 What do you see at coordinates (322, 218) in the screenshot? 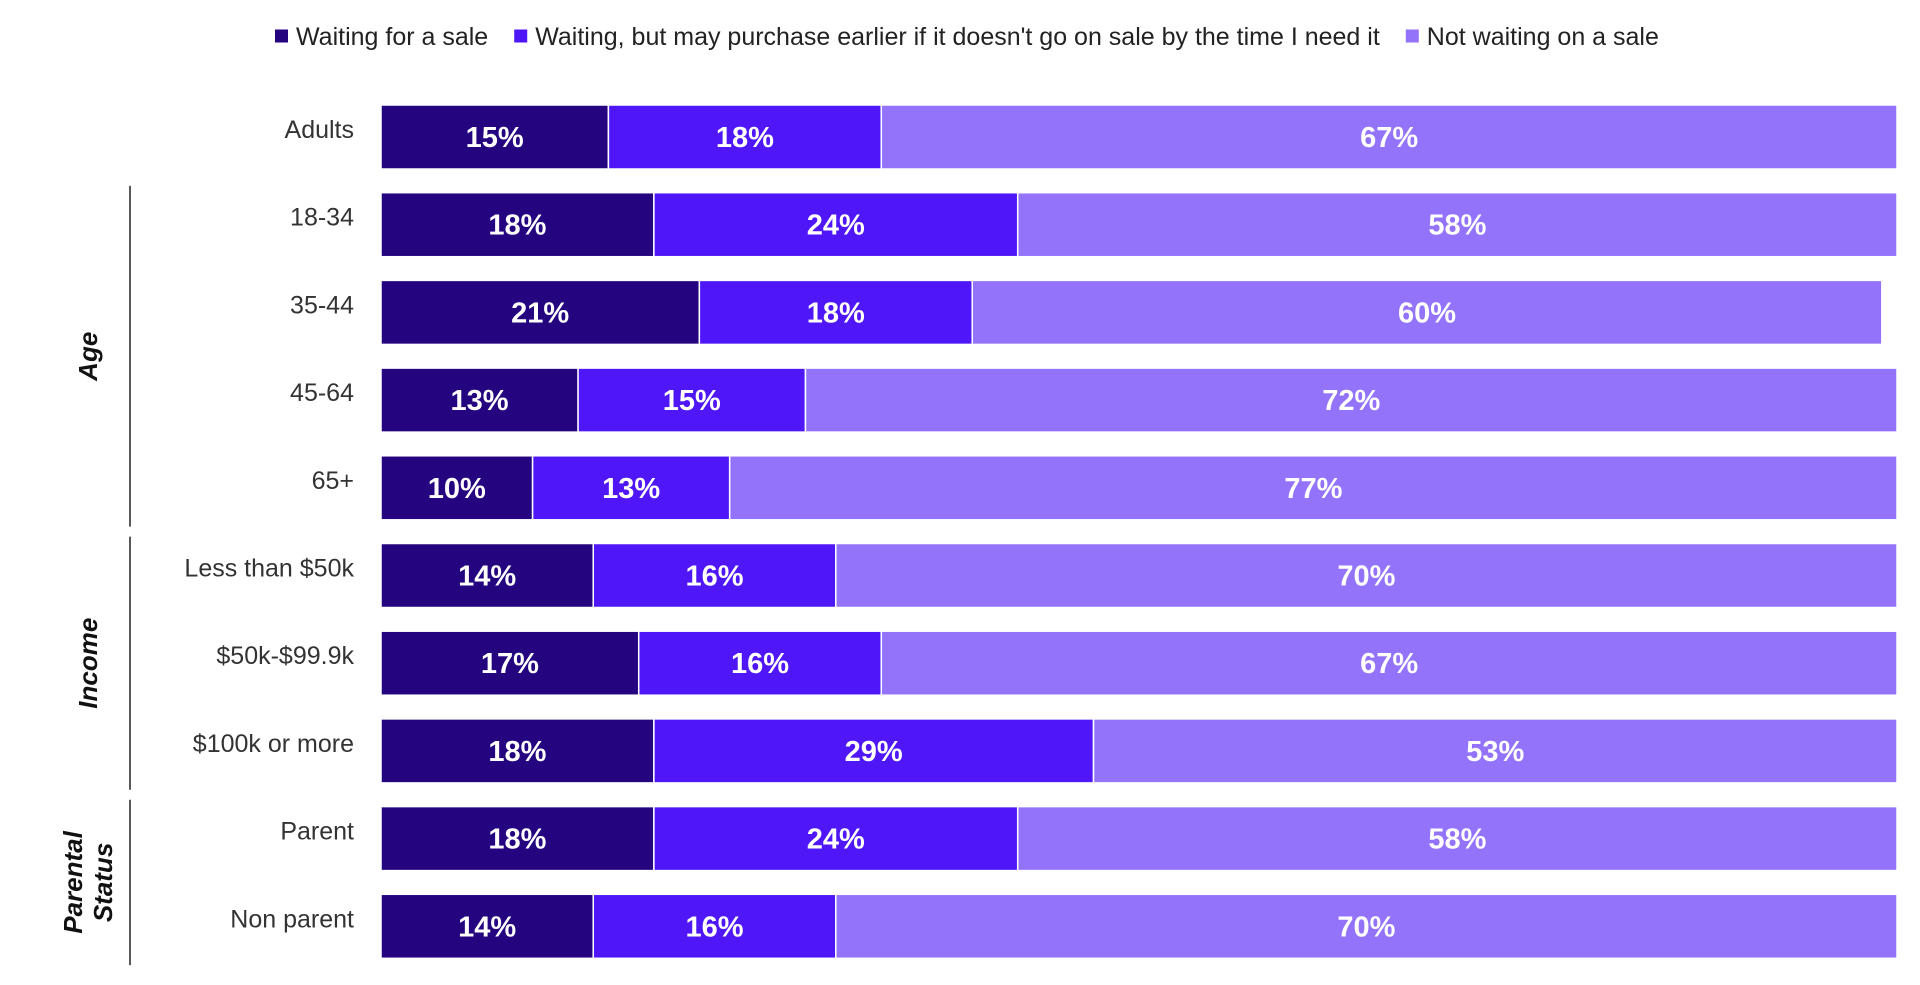
I see `category-label-18-34: 18-34` at bounding box center [322, 218].